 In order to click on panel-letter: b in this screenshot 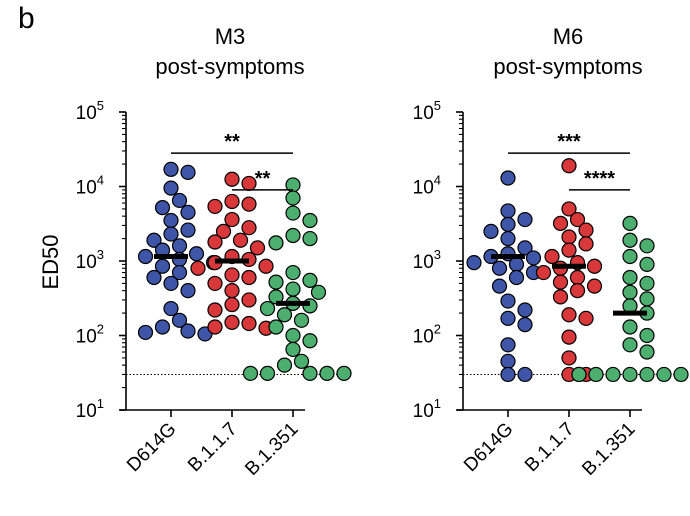, I will do `click(26, 18)`.